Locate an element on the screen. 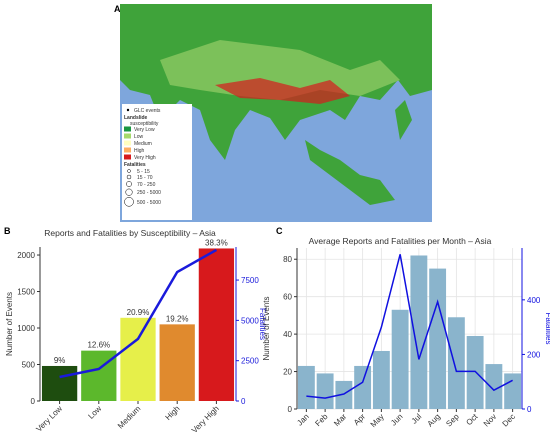 The width and height of the screenshot is (550, 447). x-tick-label: Sep is located at coordinates (452, 420).